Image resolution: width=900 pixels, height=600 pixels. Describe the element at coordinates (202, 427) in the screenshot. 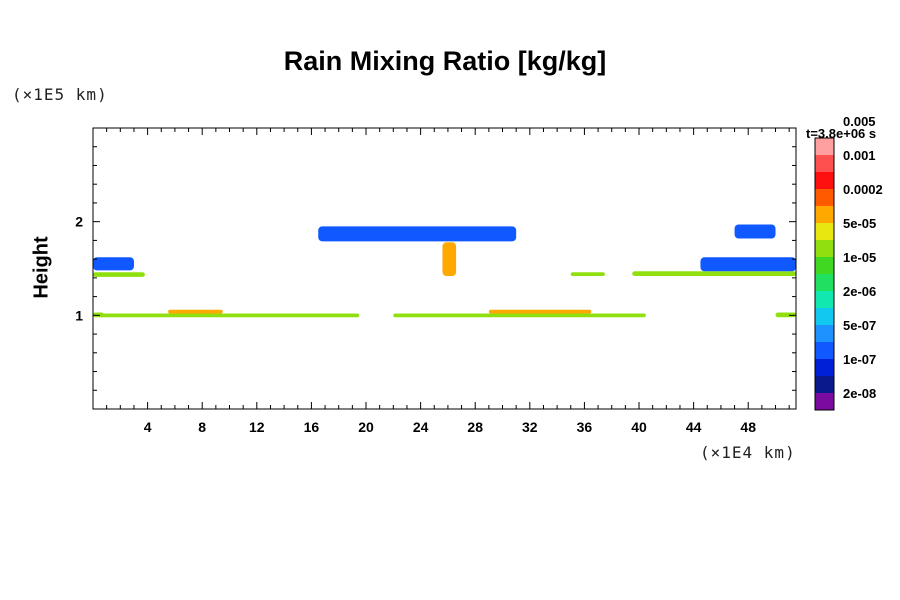

I see `x-tick-label: 8` at that location.